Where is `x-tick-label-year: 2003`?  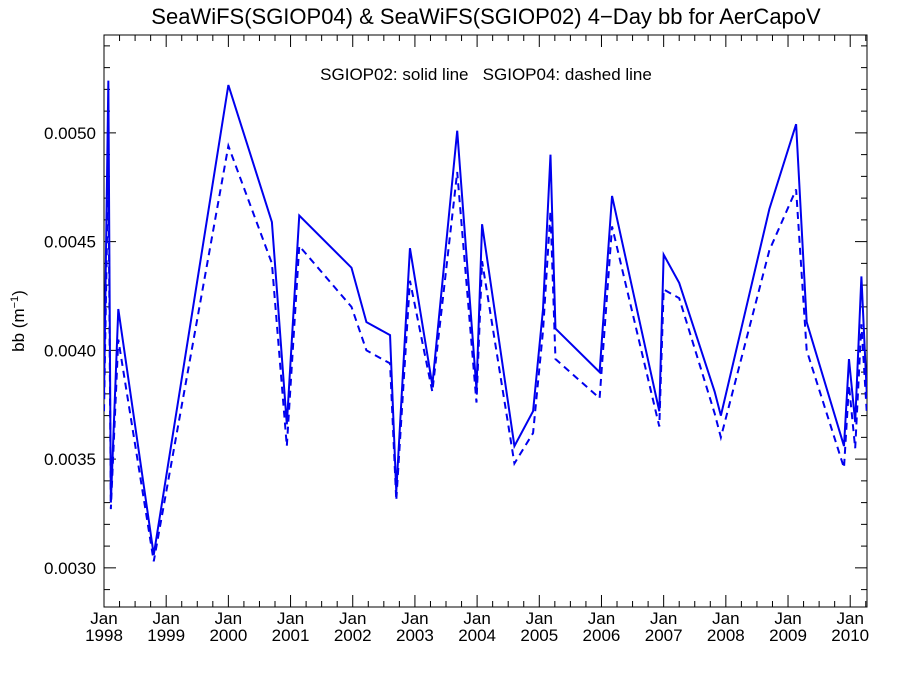 x-tick-label-year: 2003 is located at coordinates (415, 635).